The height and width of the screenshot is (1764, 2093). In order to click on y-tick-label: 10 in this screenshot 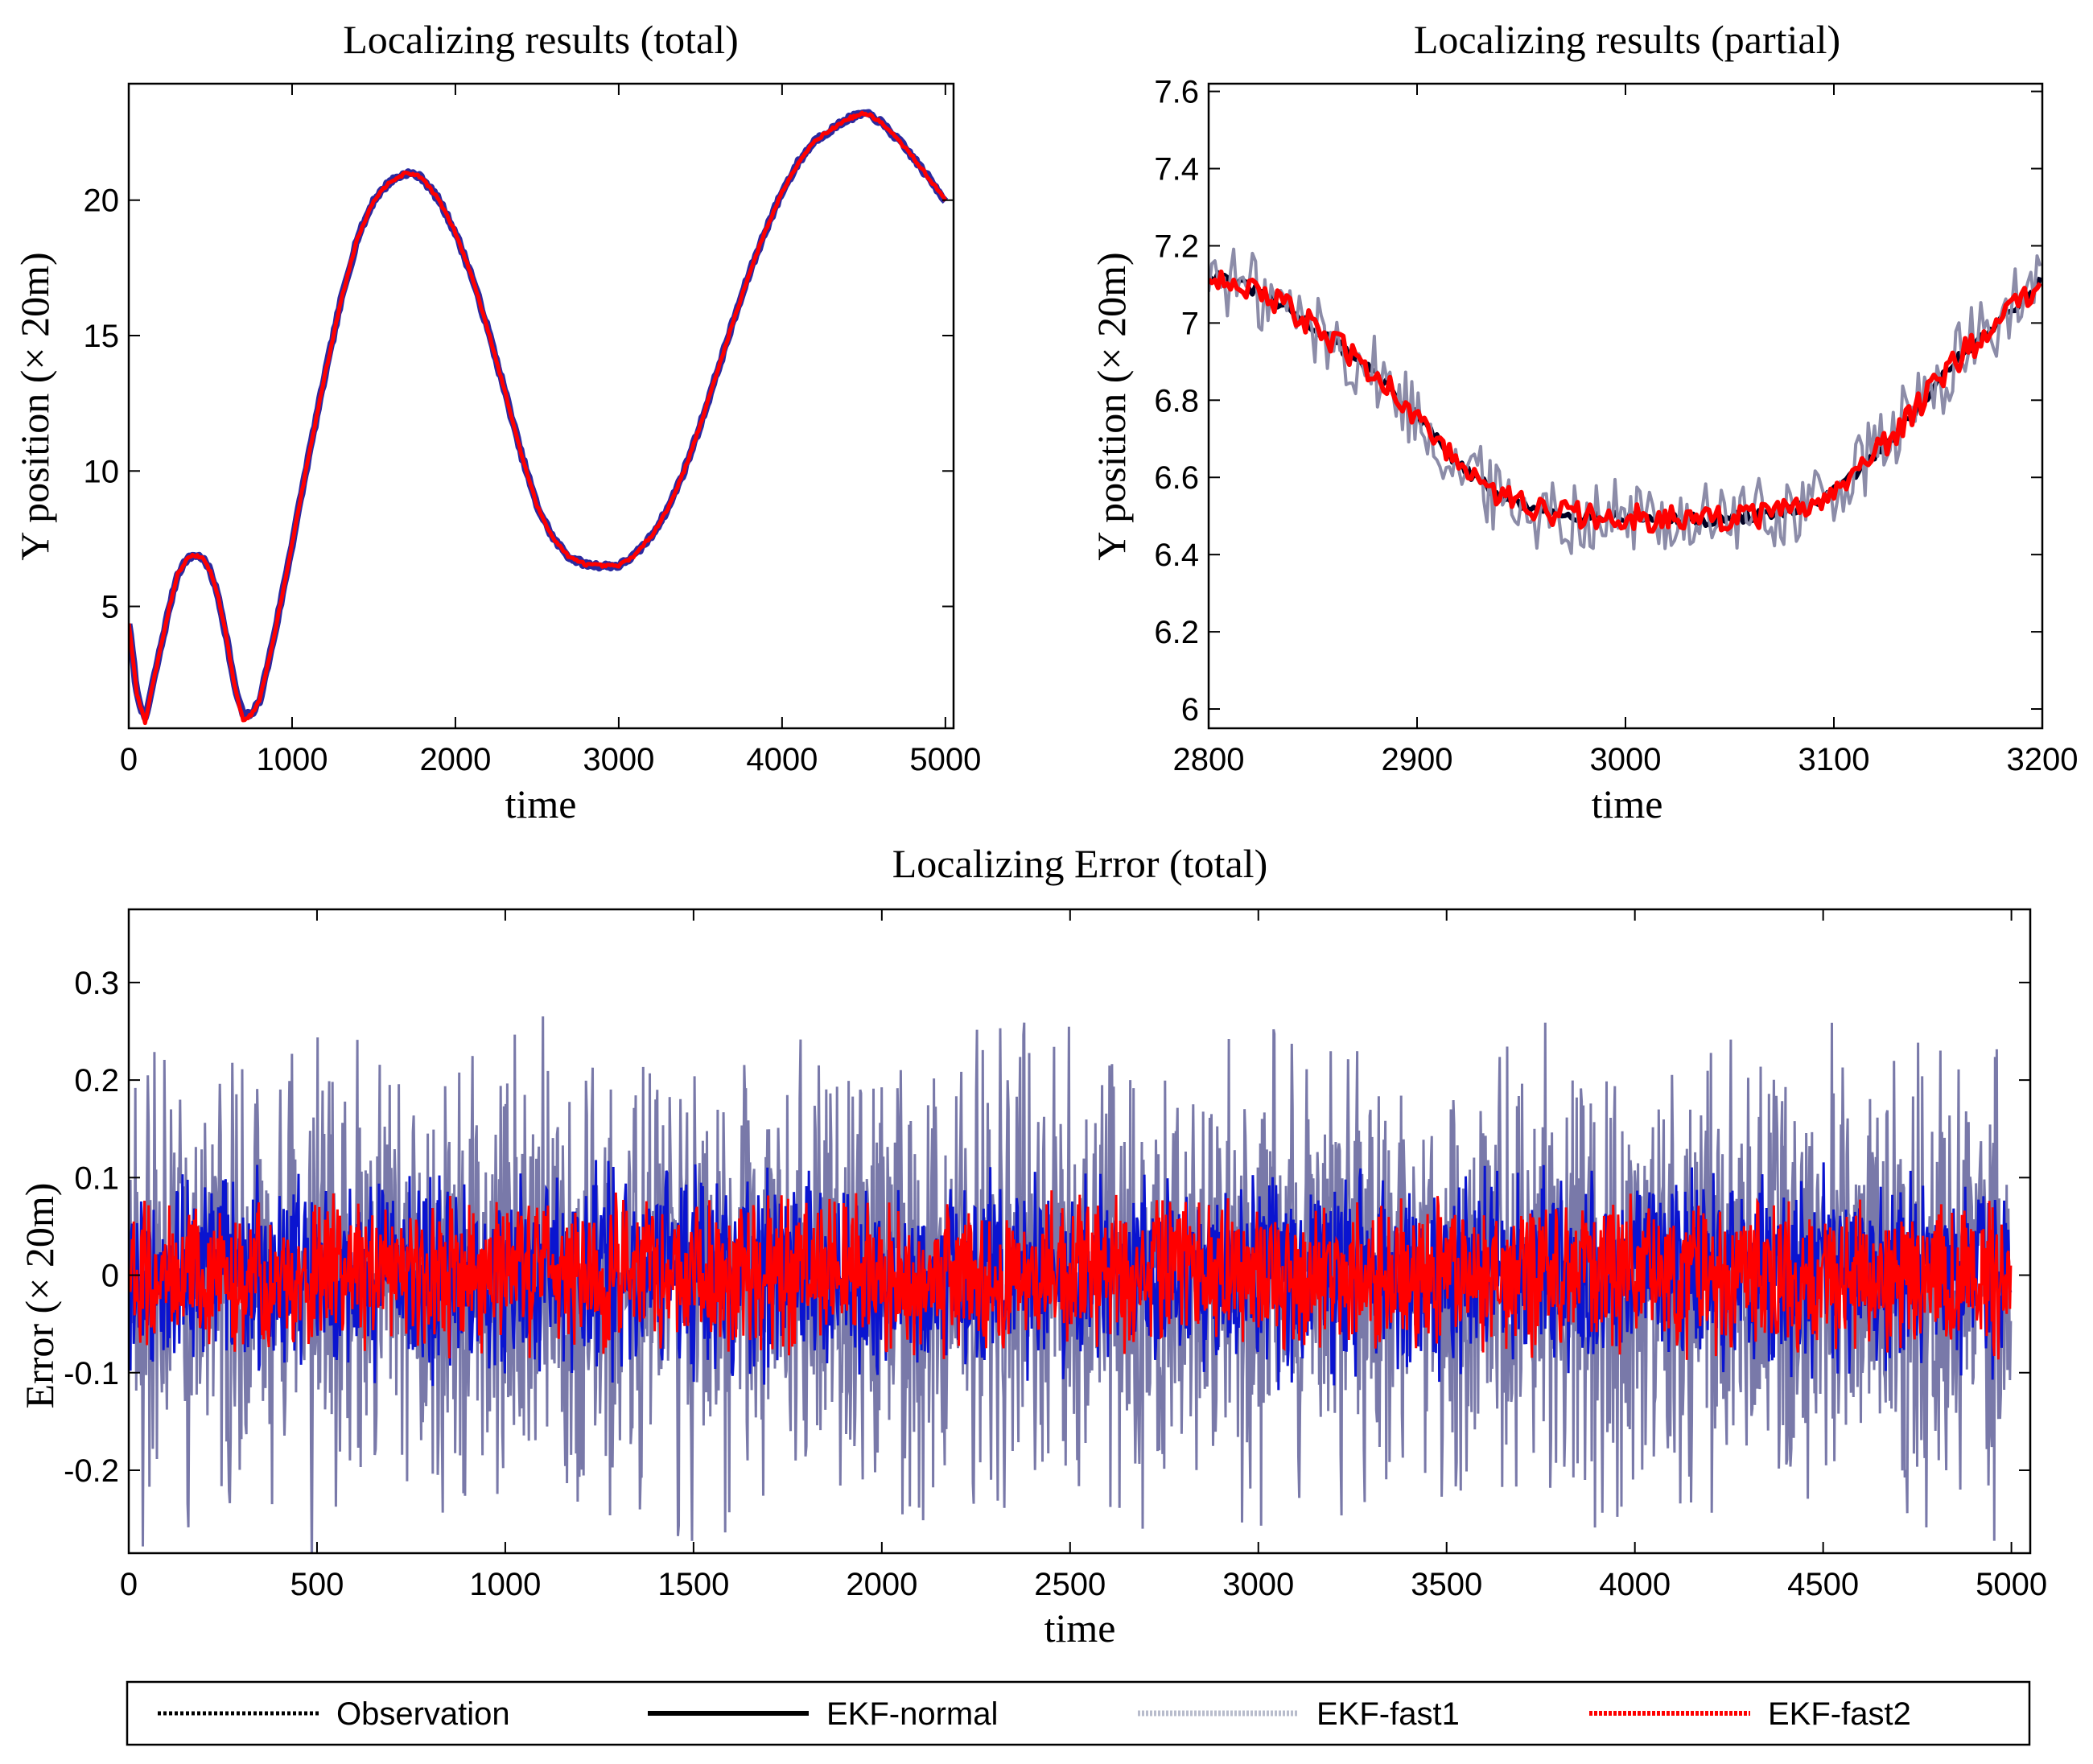, I will do `click(102, 471)`.